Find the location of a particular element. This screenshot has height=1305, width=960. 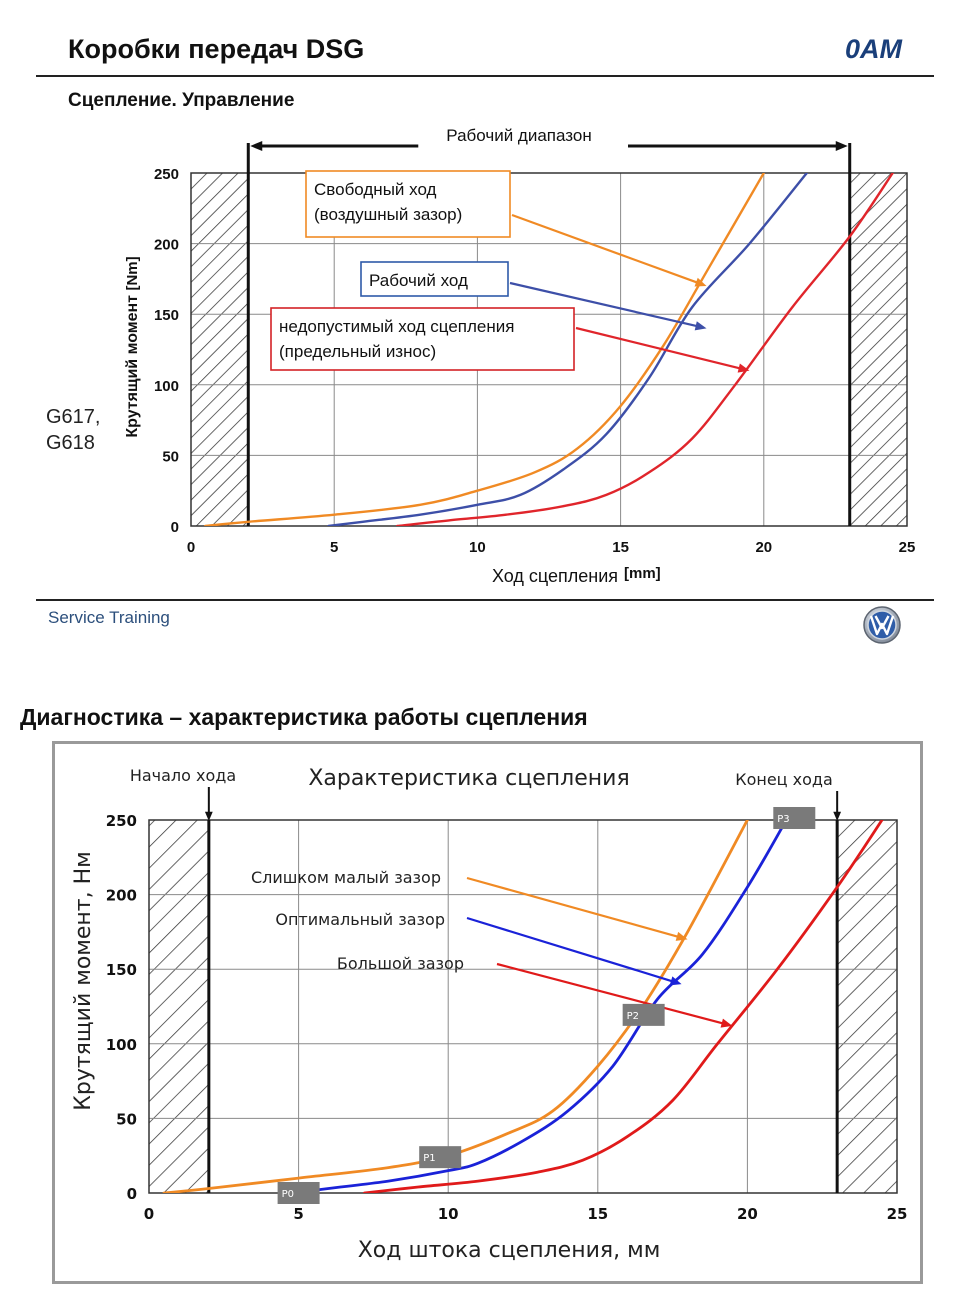

arrowhead-right-icon is located at coordinates (841, 146).